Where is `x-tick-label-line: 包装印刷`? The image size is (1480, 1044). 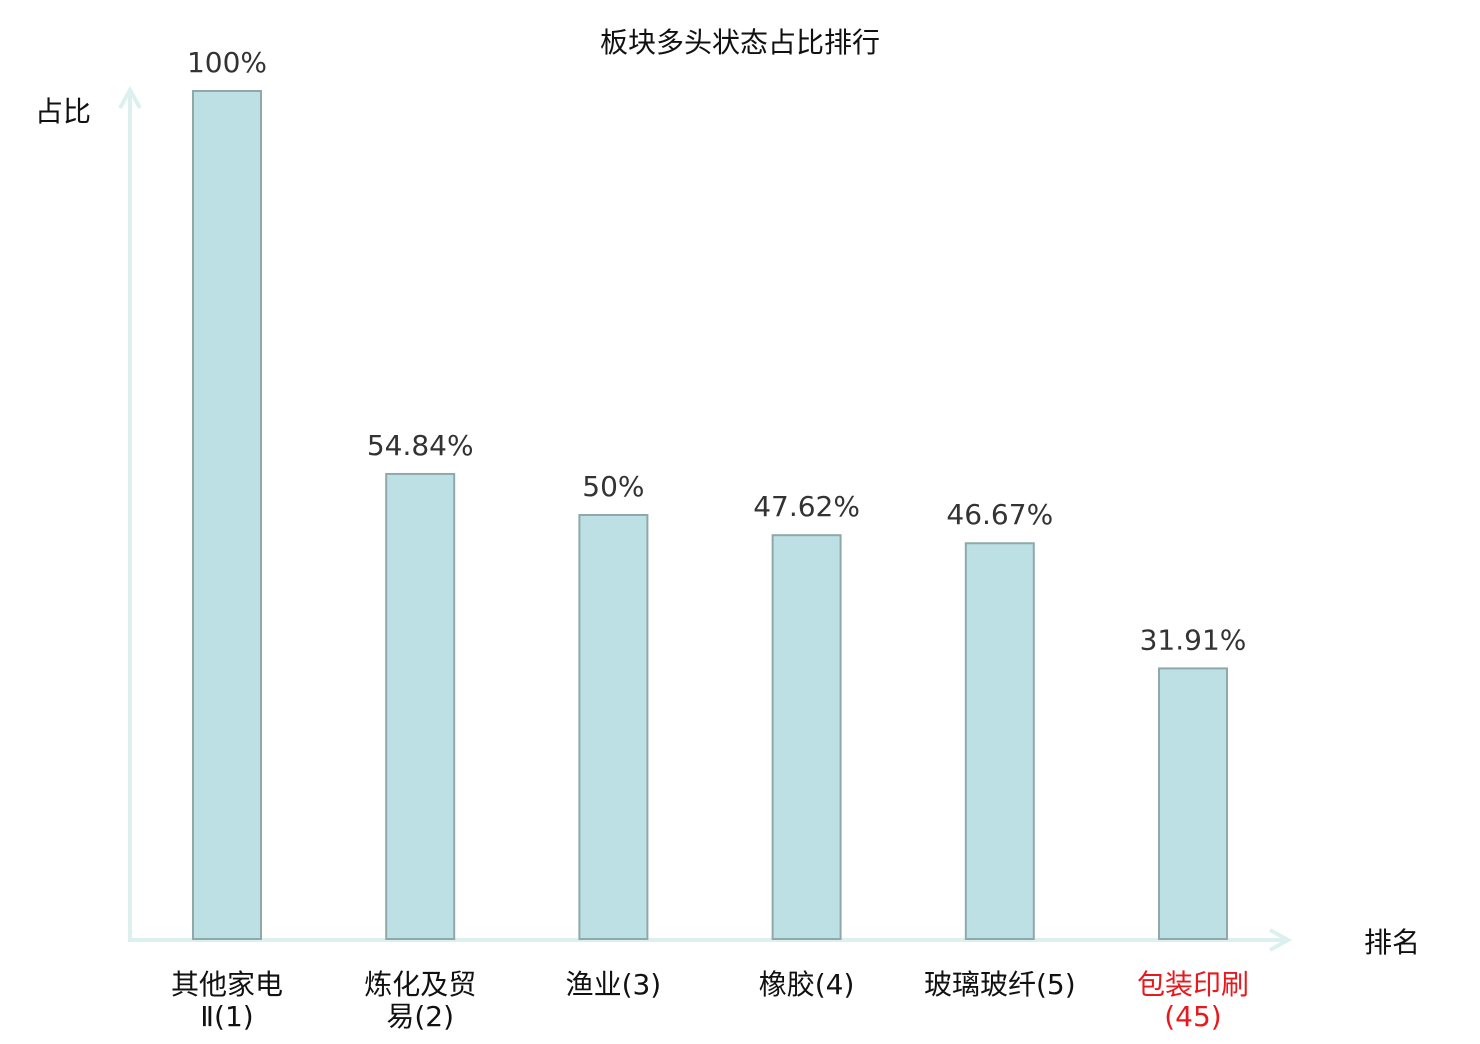 x-tick-label-line: 包装印刷 is located at coordinates (1193, 984).